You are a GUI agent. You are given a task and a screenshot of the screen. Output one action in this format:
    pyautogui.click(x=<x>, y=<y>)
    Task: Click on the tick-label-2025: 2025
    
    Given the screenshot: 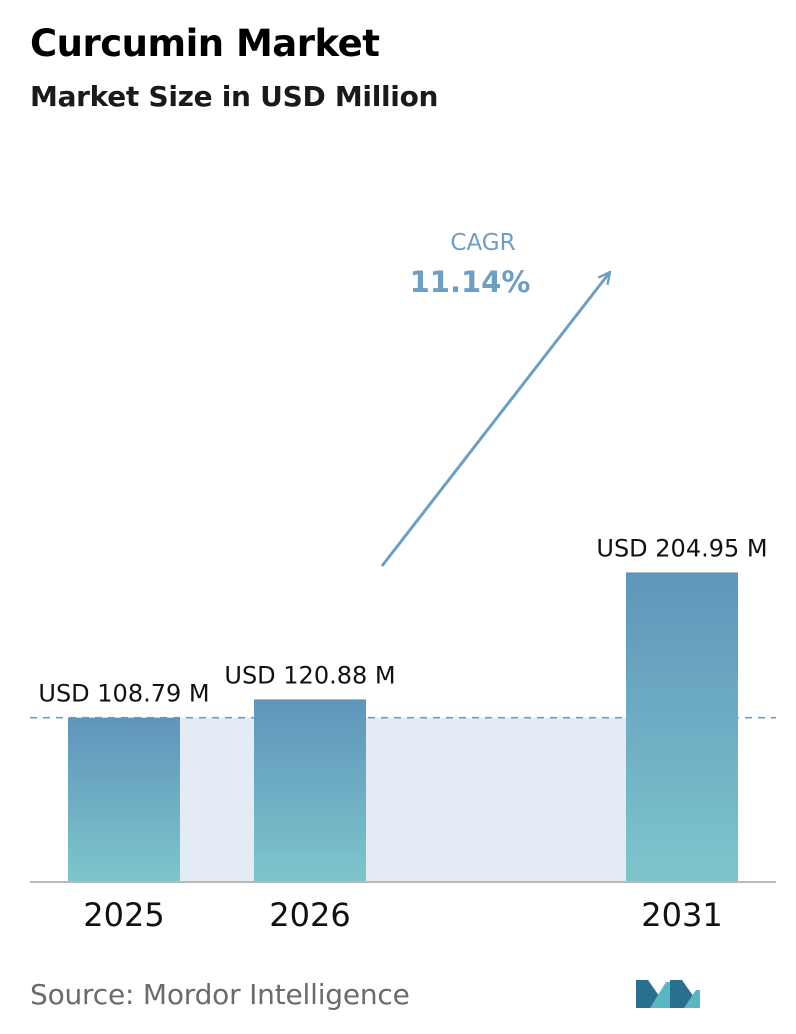 What is the action you would take?
    pyautogui.click(x=123, y=915)
    